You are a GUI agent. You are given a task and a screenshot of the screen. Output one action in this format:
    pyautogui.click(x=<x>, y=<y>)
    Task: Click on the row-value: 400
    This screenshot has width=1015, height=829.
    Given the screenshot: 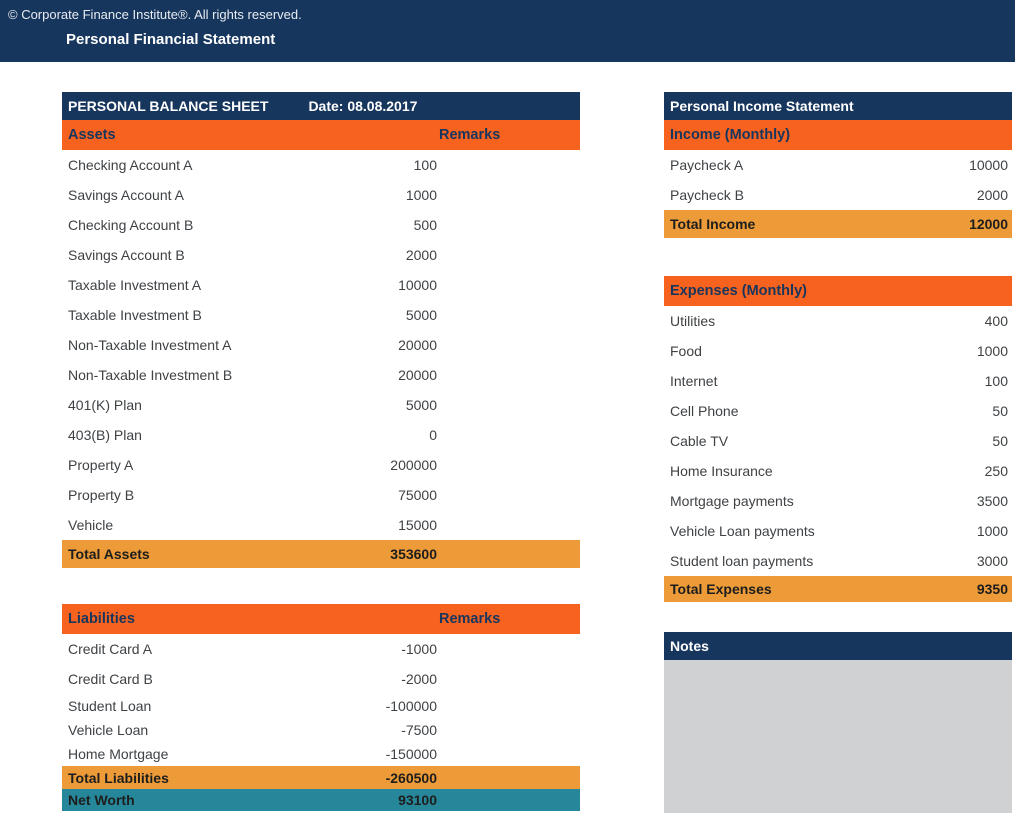 What is the action you would take?
    pyautogui.click(x=996, y=321)
    